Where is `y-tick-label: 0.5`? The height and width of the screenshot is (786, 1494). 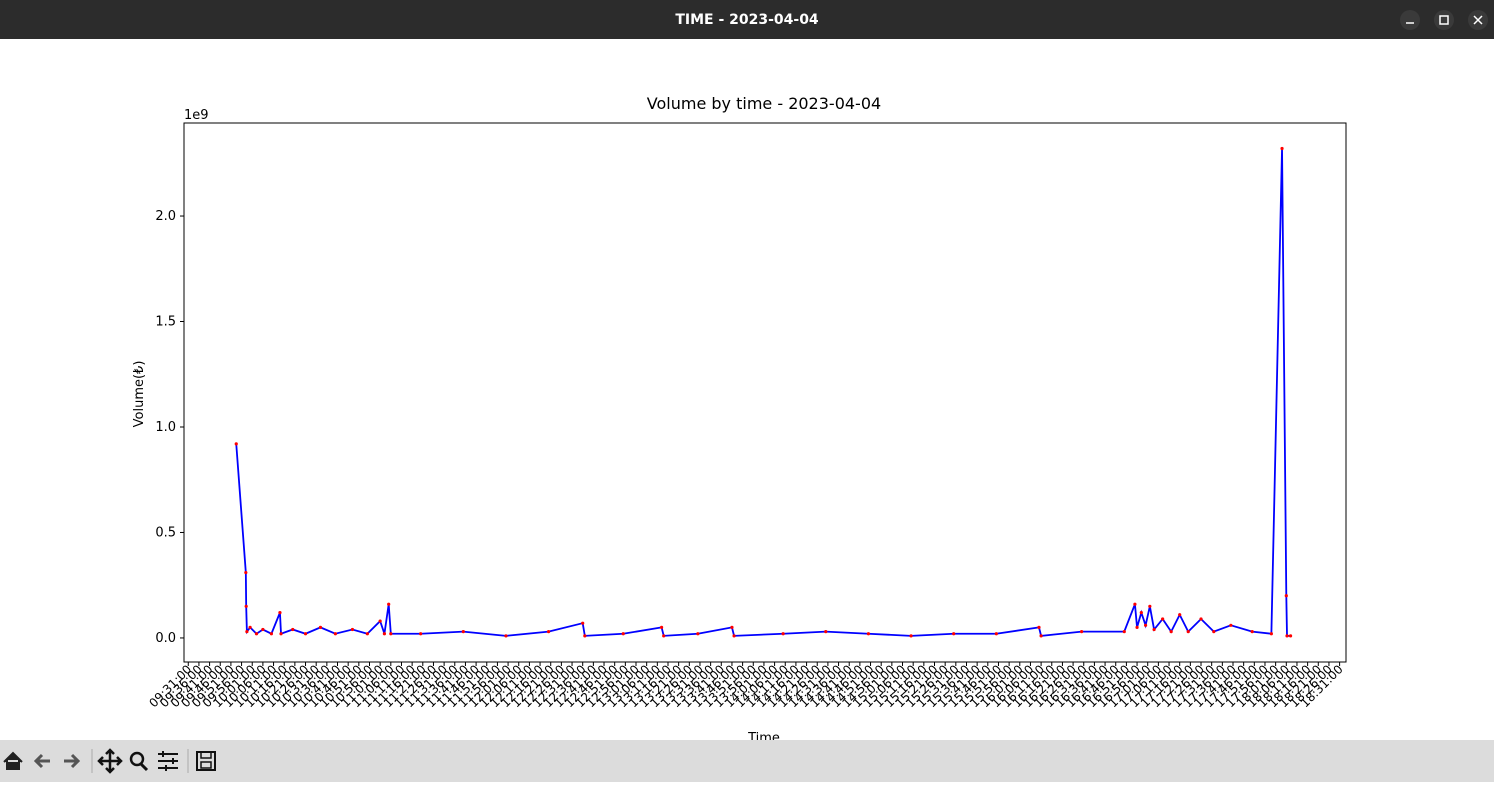
y-tick-label: 0.5 is located at coordinates (165, 532).